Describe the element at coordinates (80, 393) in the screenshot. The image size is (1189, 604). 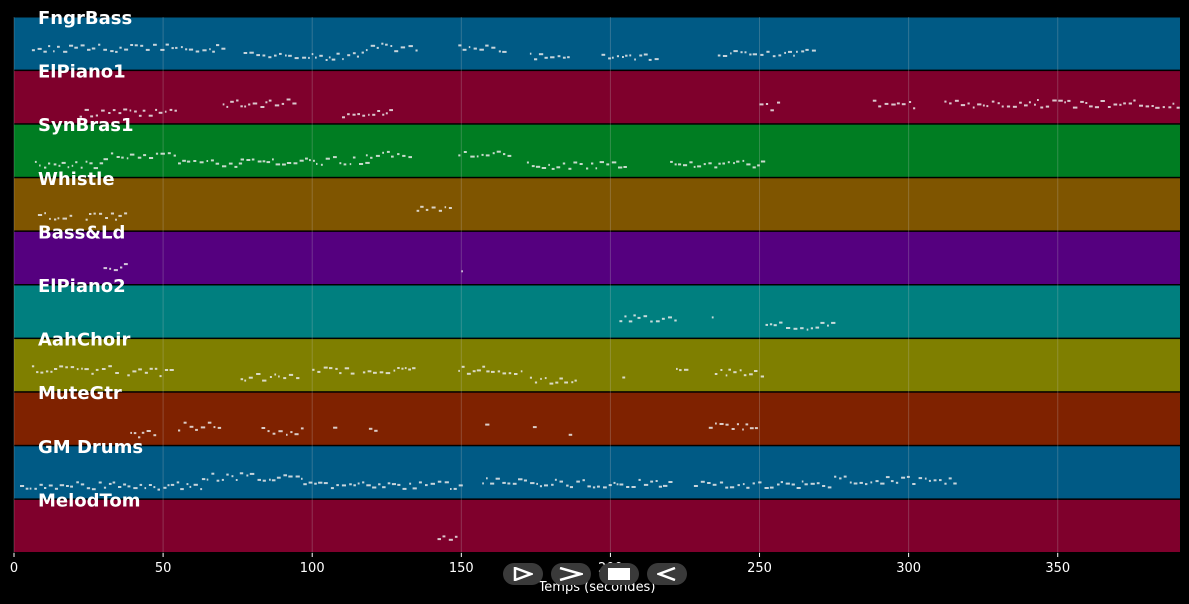
I see `track-label: MuteGtr` at that location.